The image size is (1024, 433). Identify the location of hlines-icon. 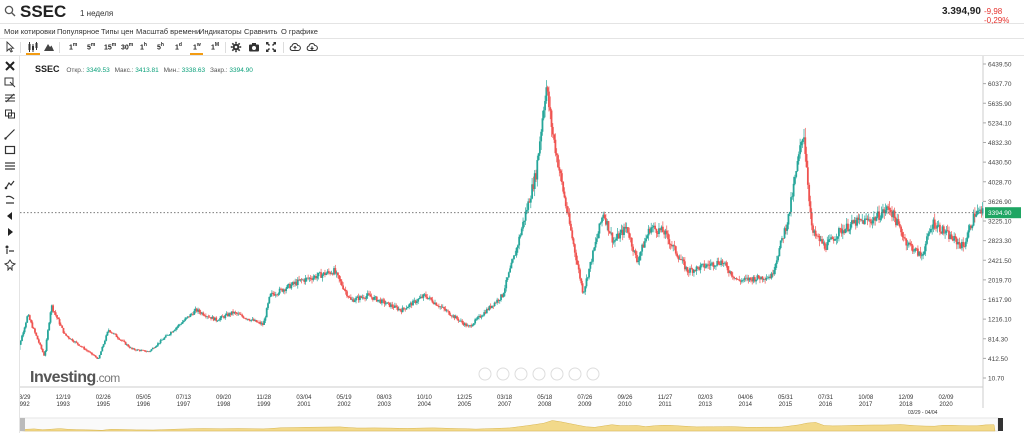
(10, 166).